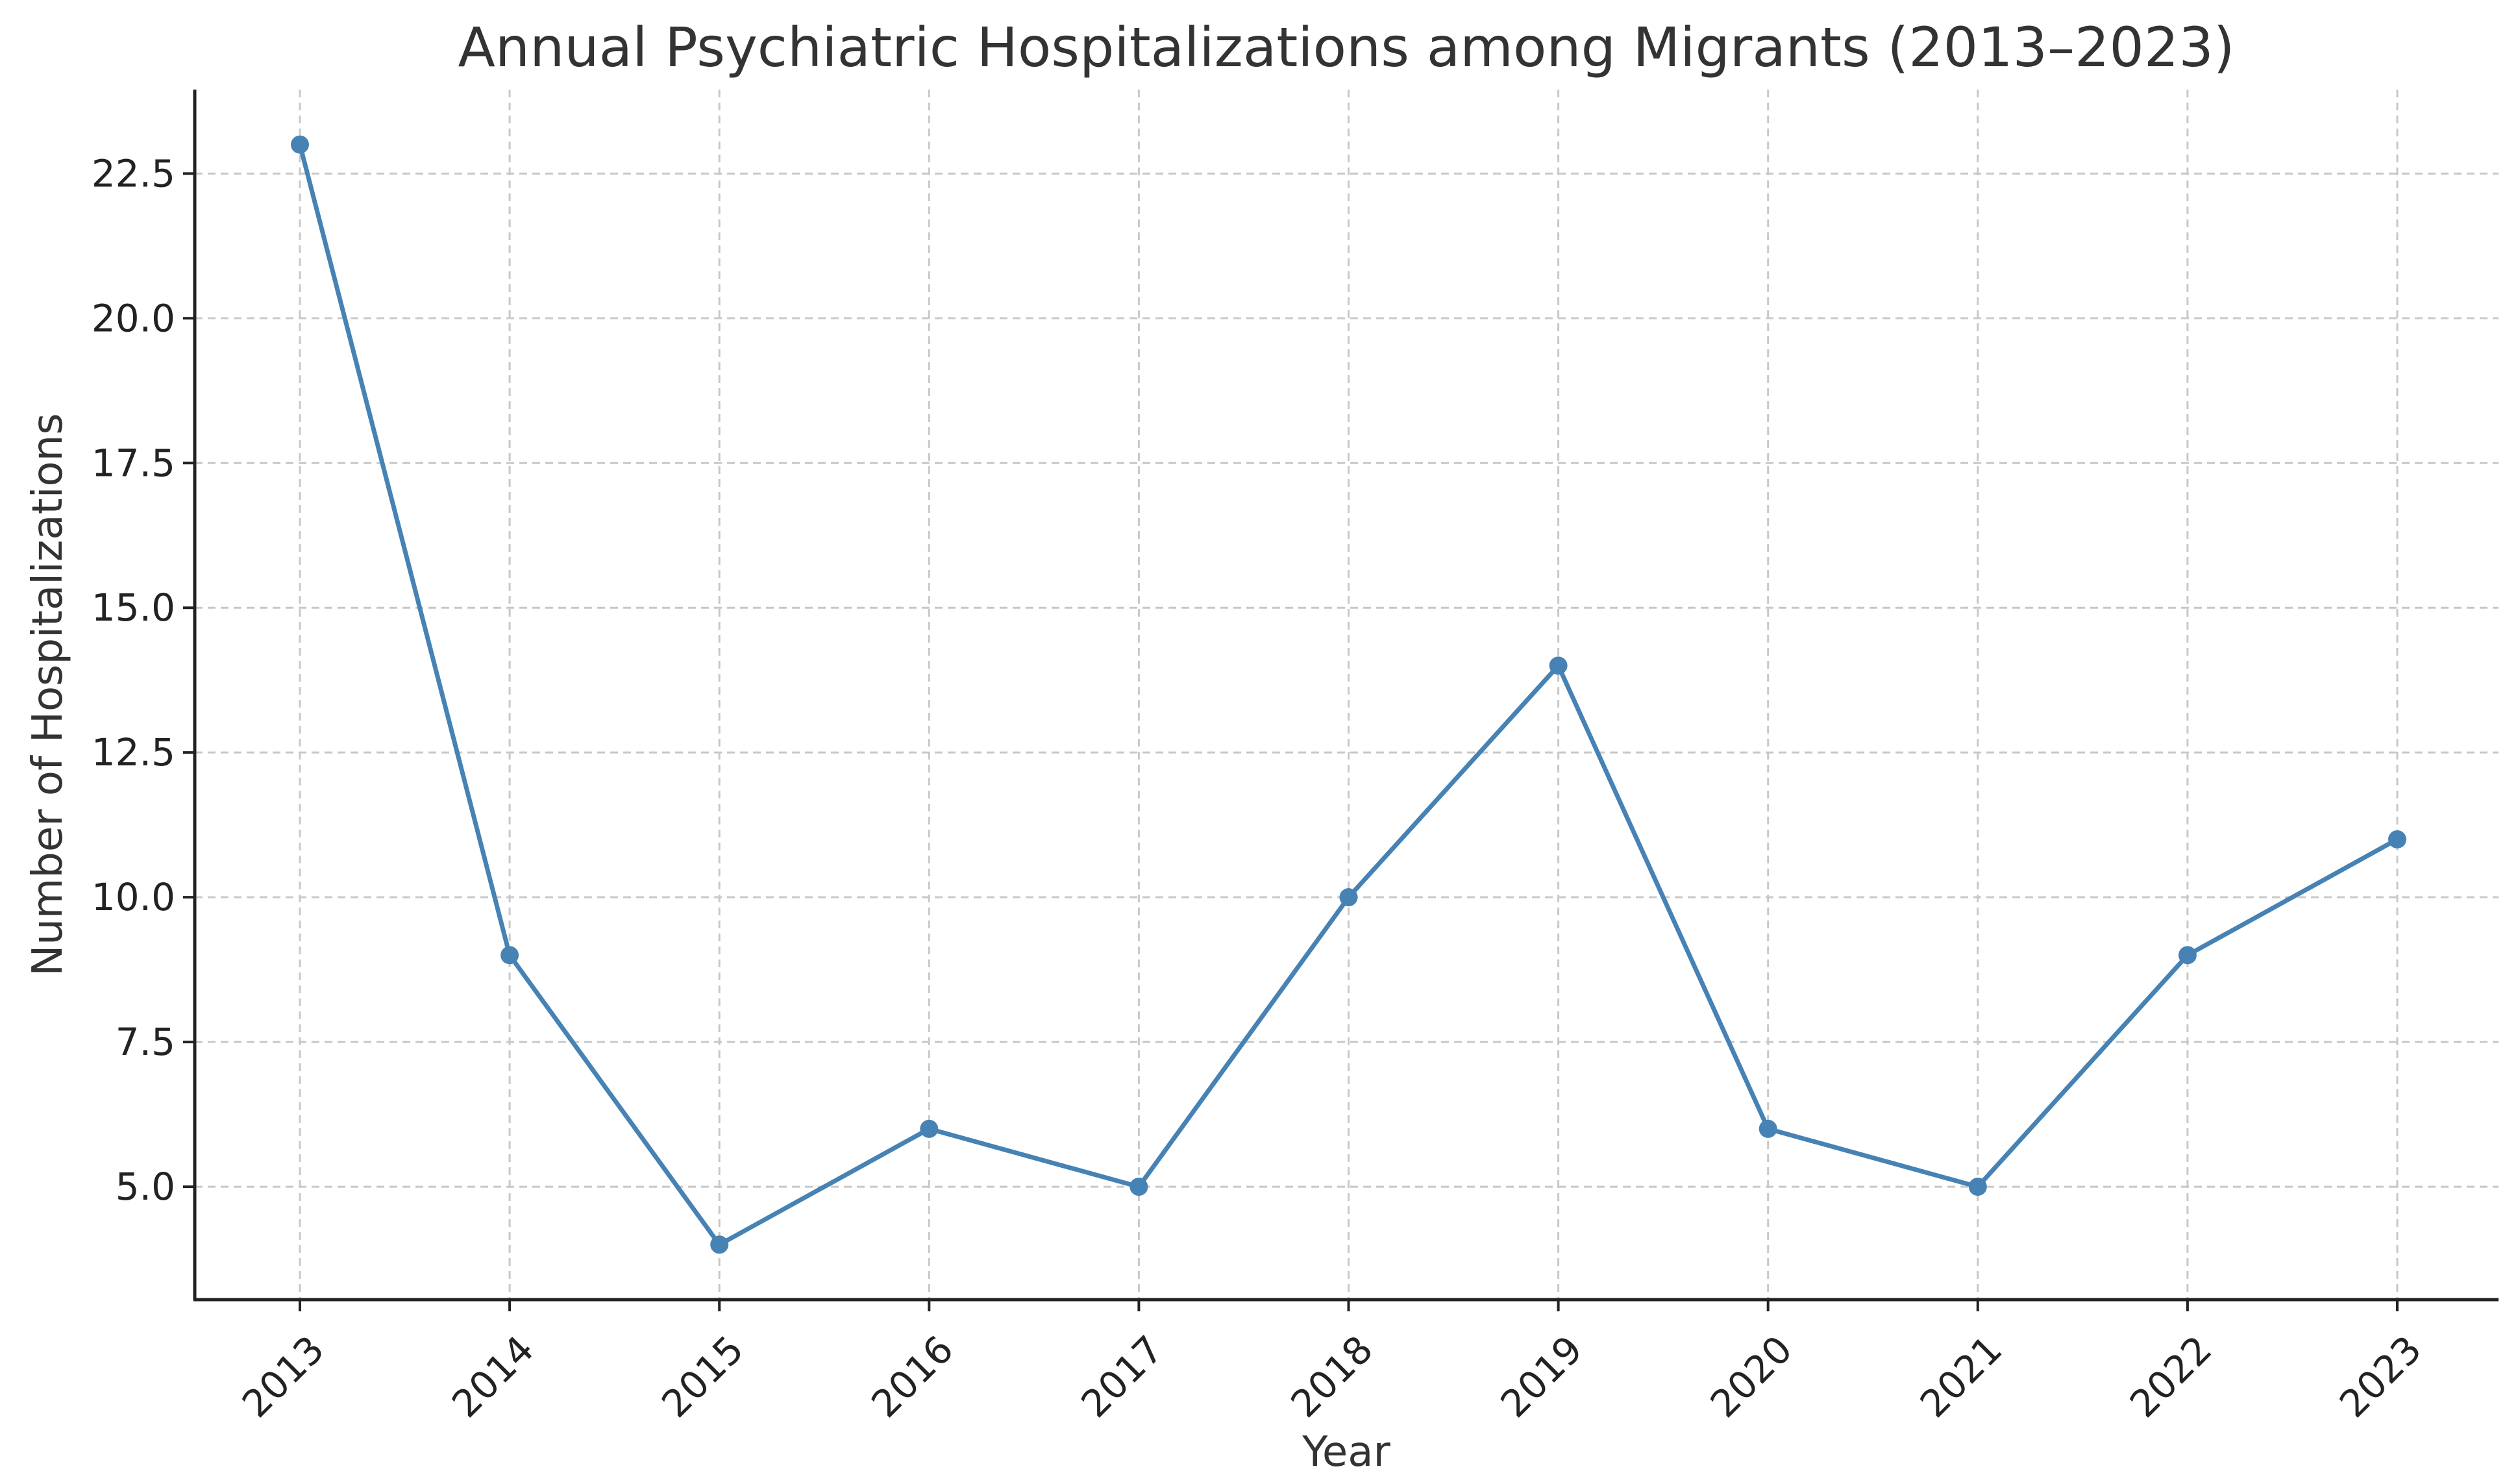 This screenshot has height=1484, width=2518. Describe the element at coordinates (702, 1376) in the screenshot. I see `x-tick-label: 2015` at that location.